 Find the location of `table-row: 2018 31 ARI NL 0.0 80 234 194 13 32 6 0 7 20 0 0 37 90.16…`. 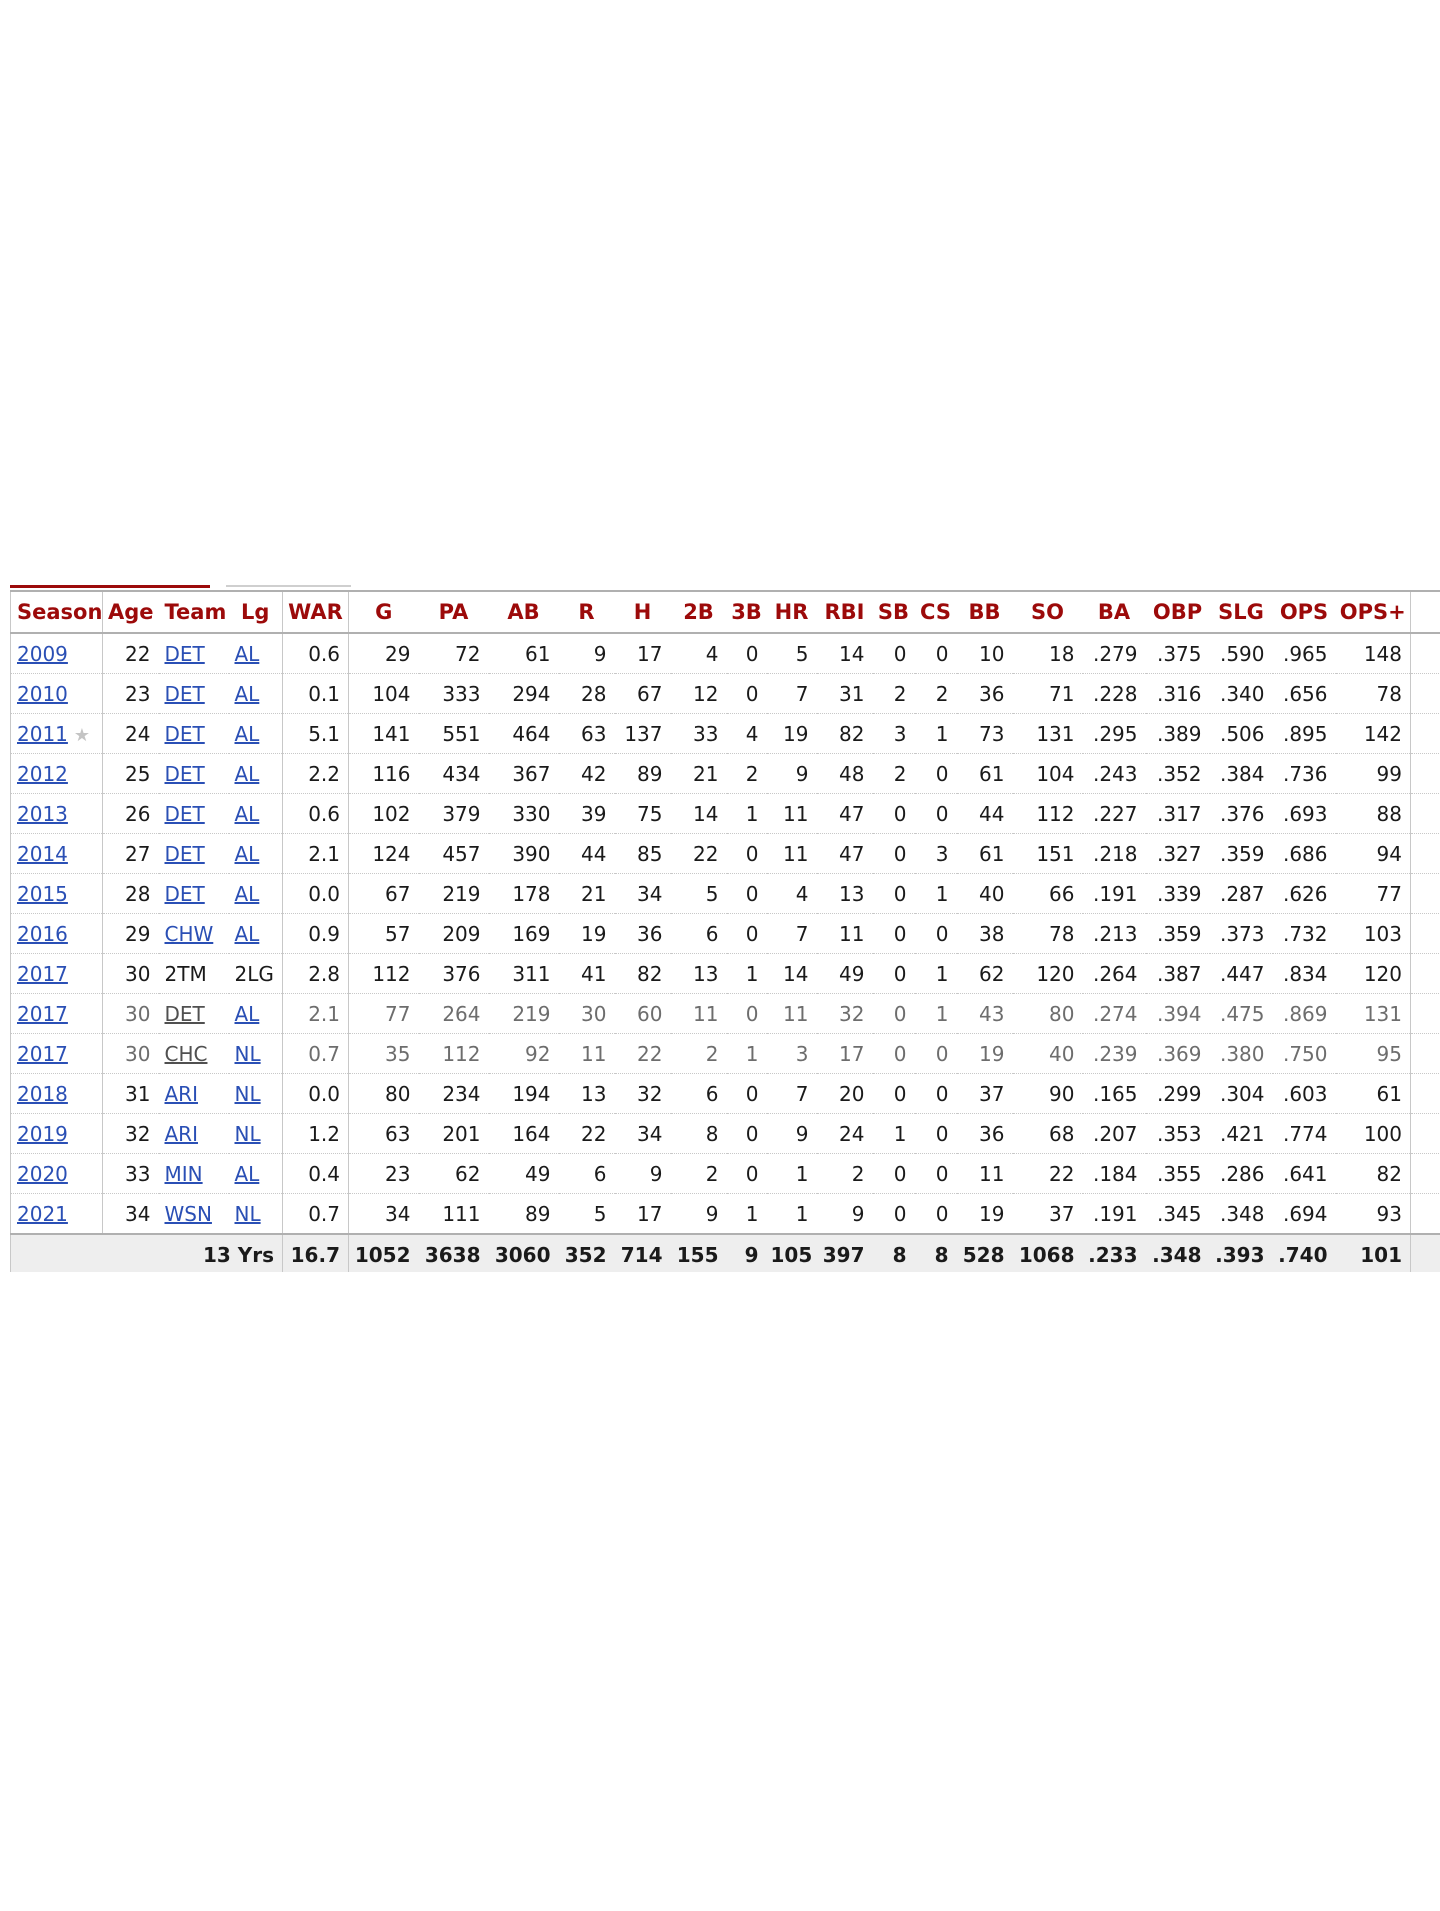

table-row: 2018 31 ARI NL 0.0 80 234 194 13 32 6 0 7 20 0 0 37 90.16… is located at coordinates (725, 1093).